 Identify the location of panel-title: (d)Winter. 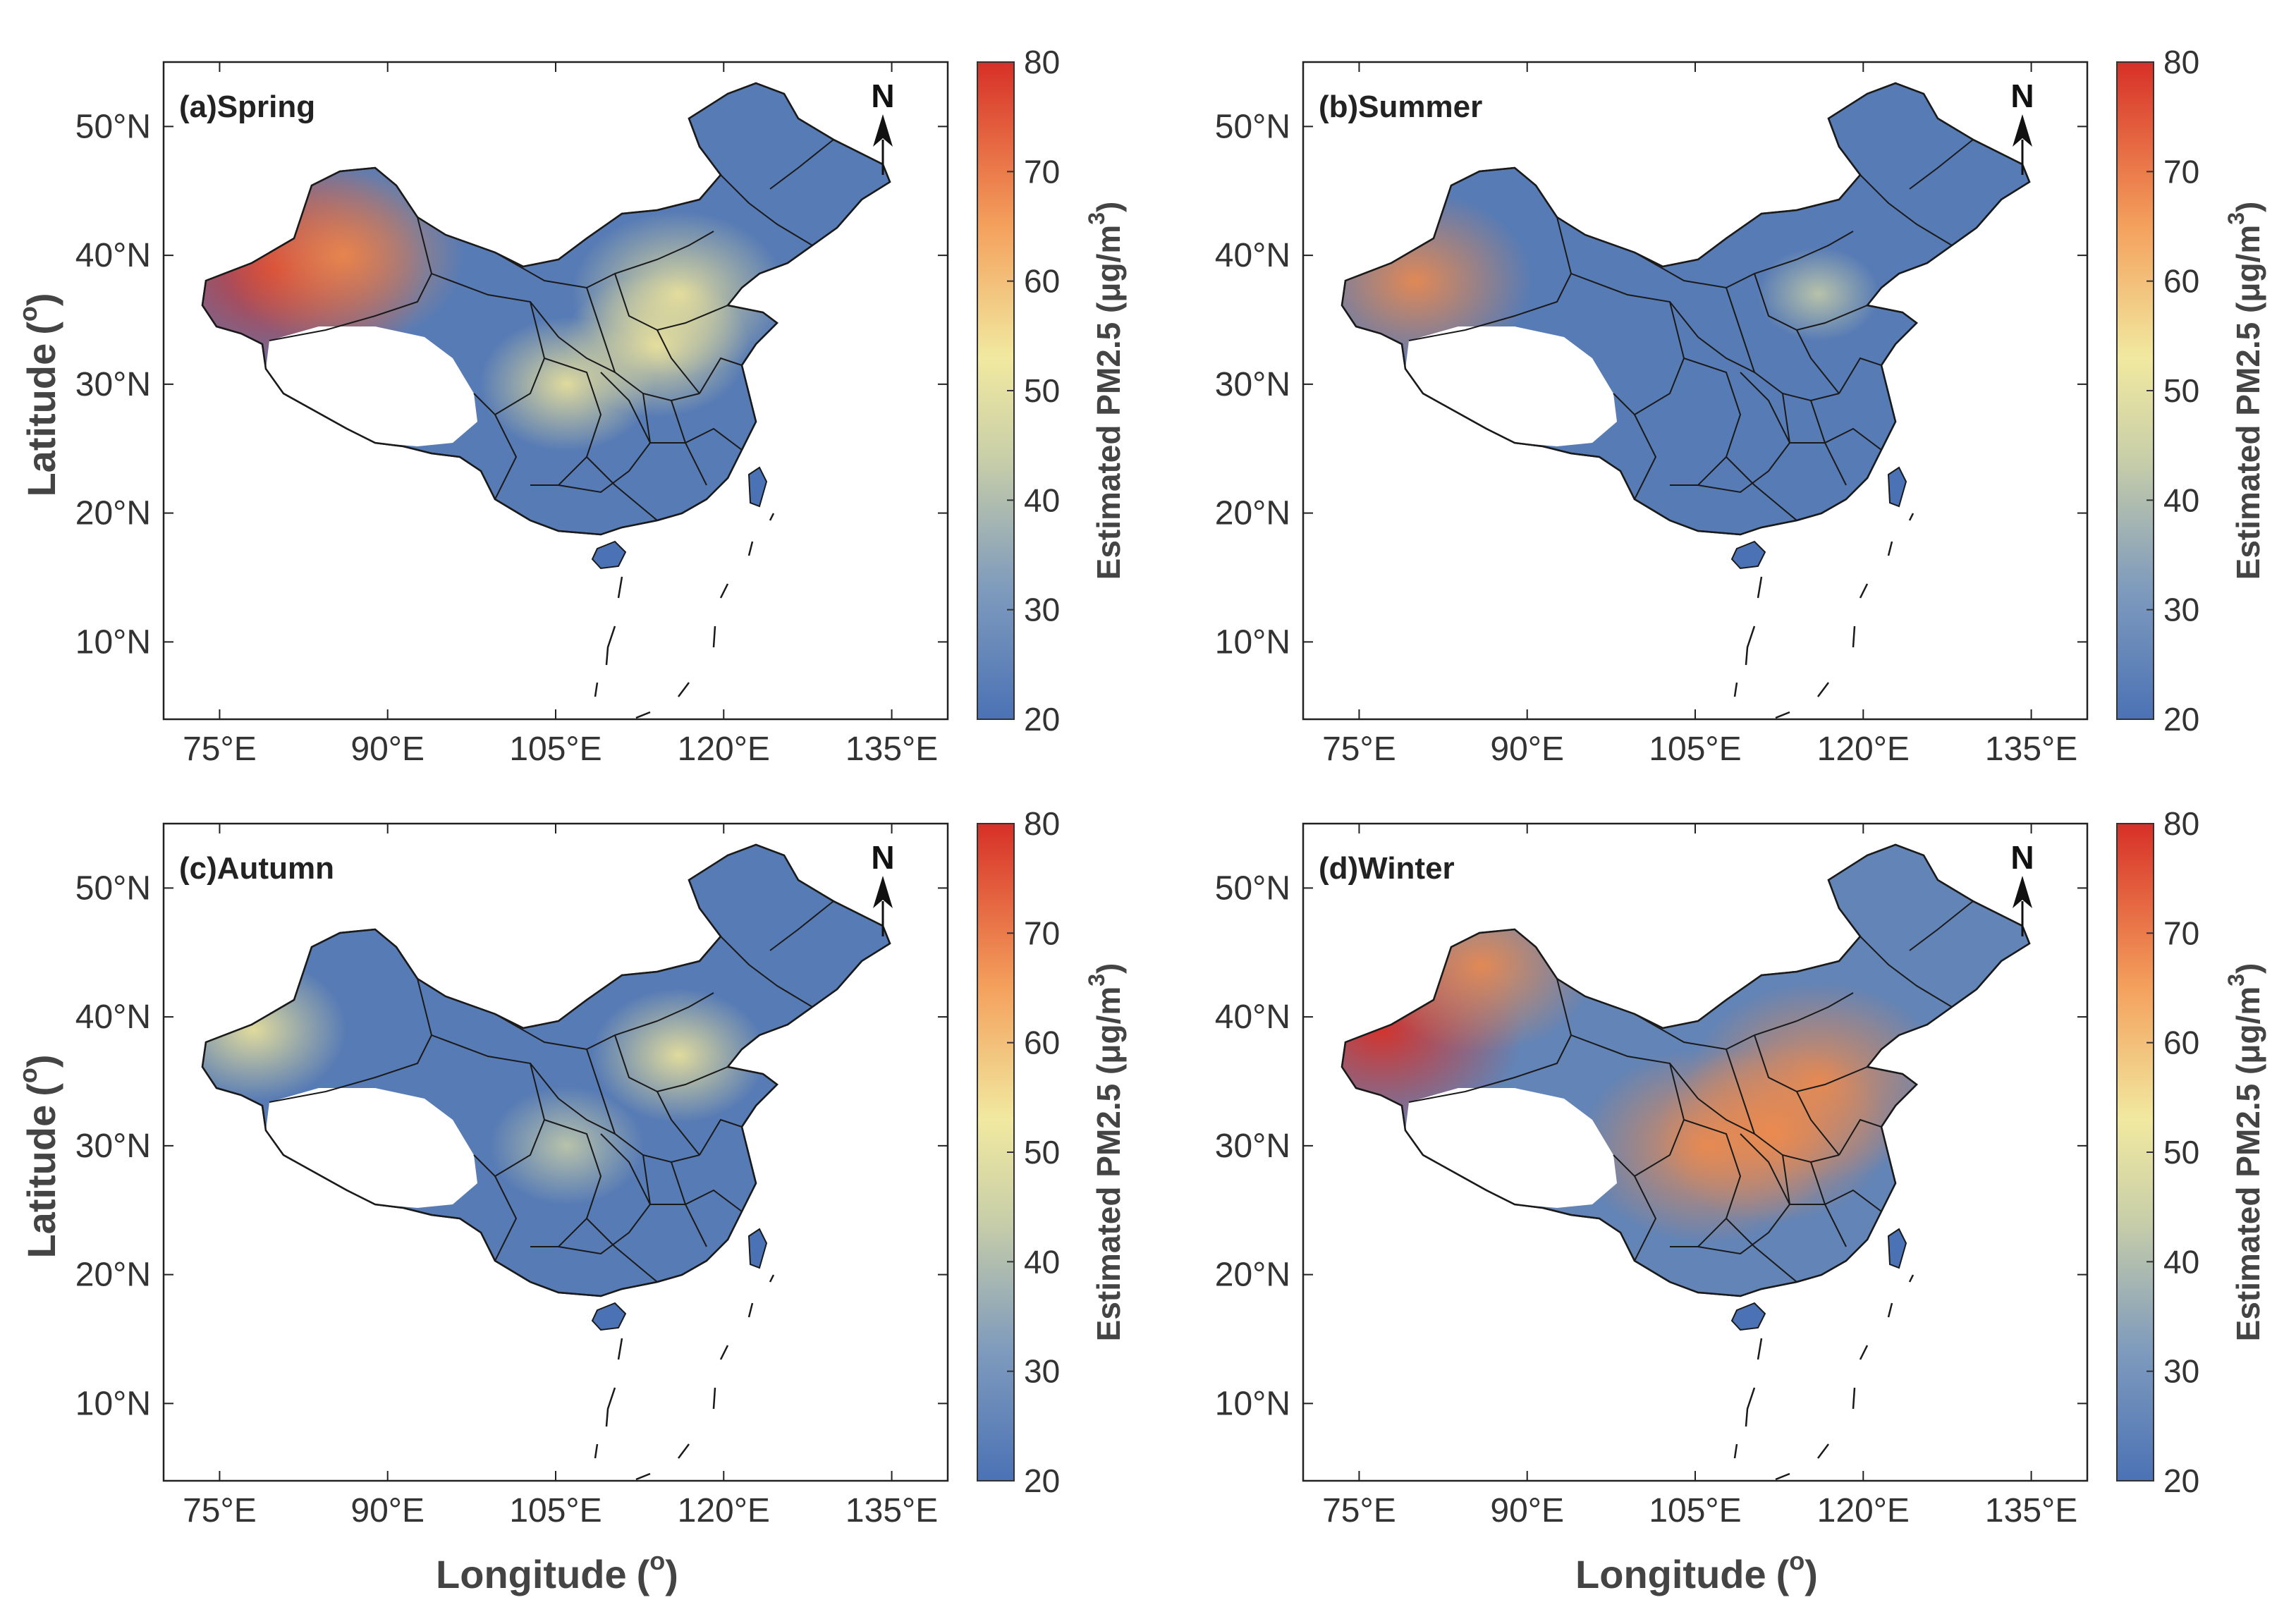
(1387, 868).